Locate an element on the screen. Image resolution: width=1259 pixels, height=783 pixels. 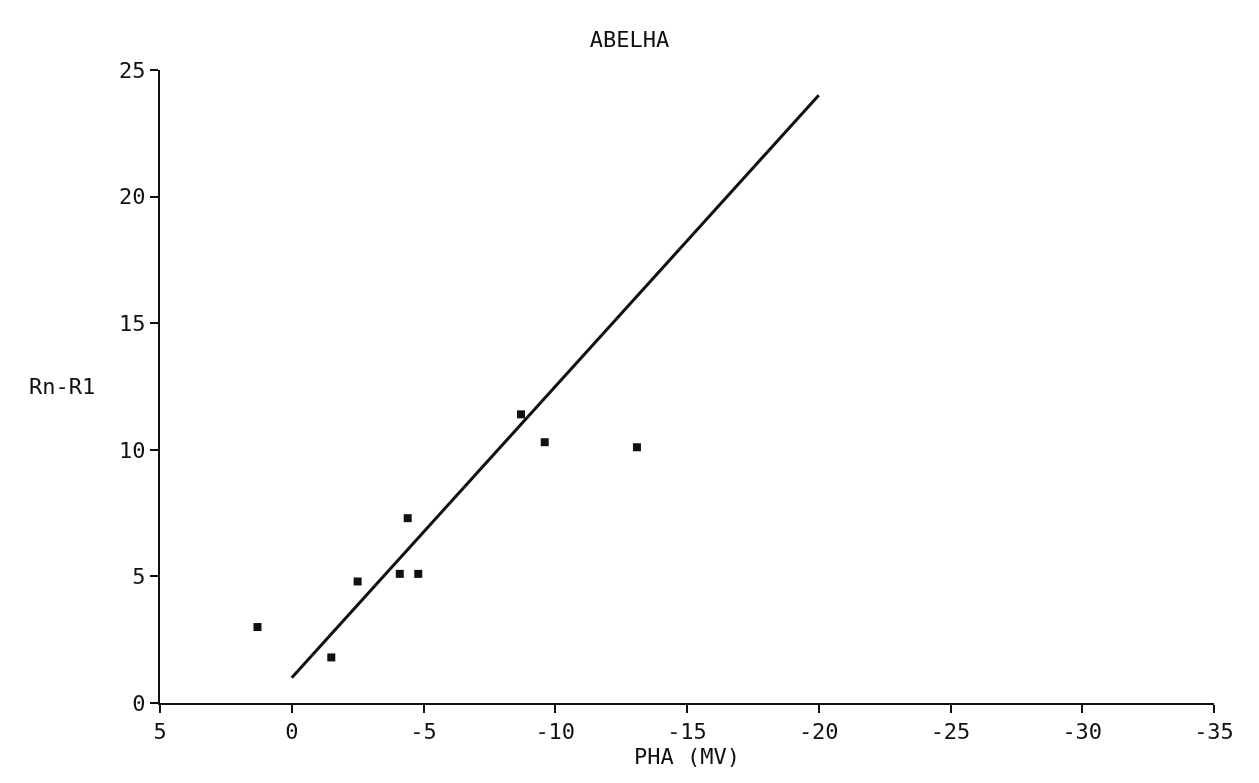
x-tick-label: 5 is located at coordinates (160, 732).